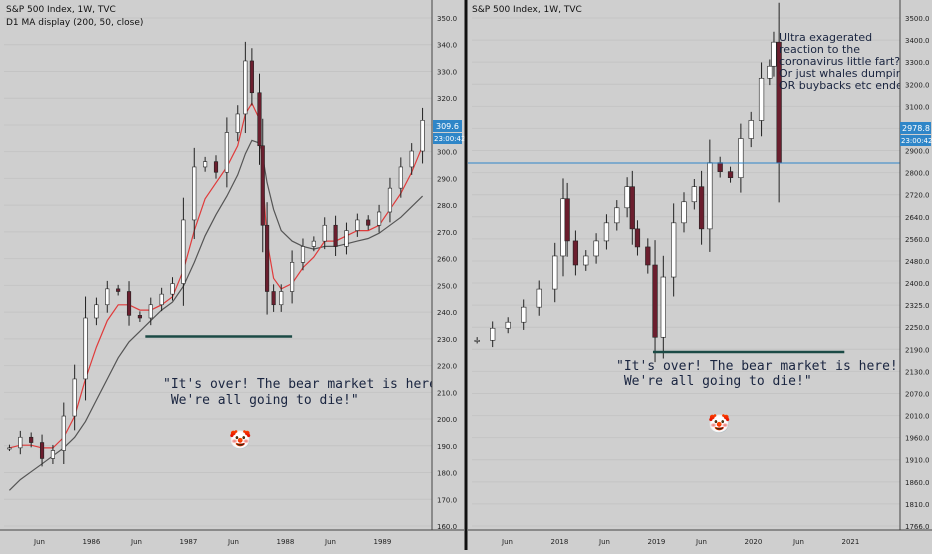 Image resolution: width=932 pixels, height=554 pixels. Describe the element at coordinates (917, 372) in the screenshot. I see `price-tick-label: 2130.0` at that location.